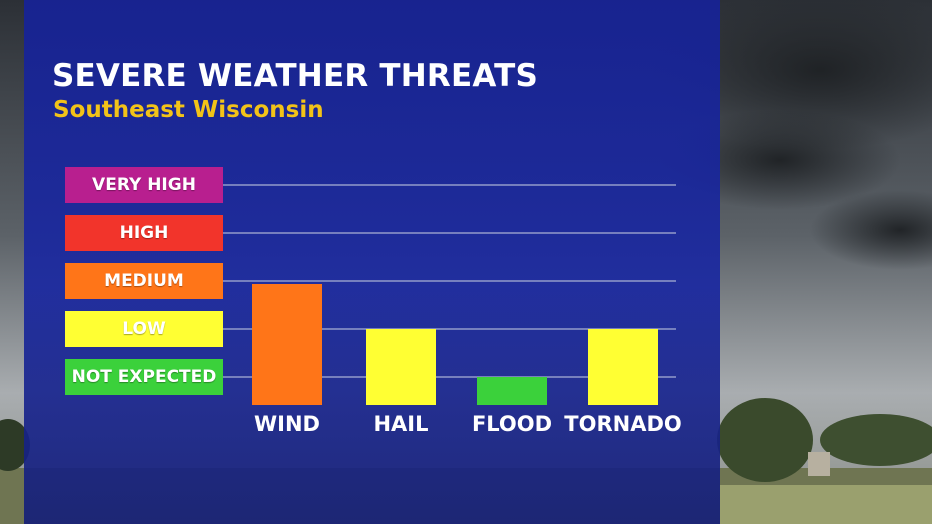  What do you see at coordinates (295, 76) in the screenshot?
I see `chart-title: SEVERE WEATHER THREATS` at bounding box center [295, 76].